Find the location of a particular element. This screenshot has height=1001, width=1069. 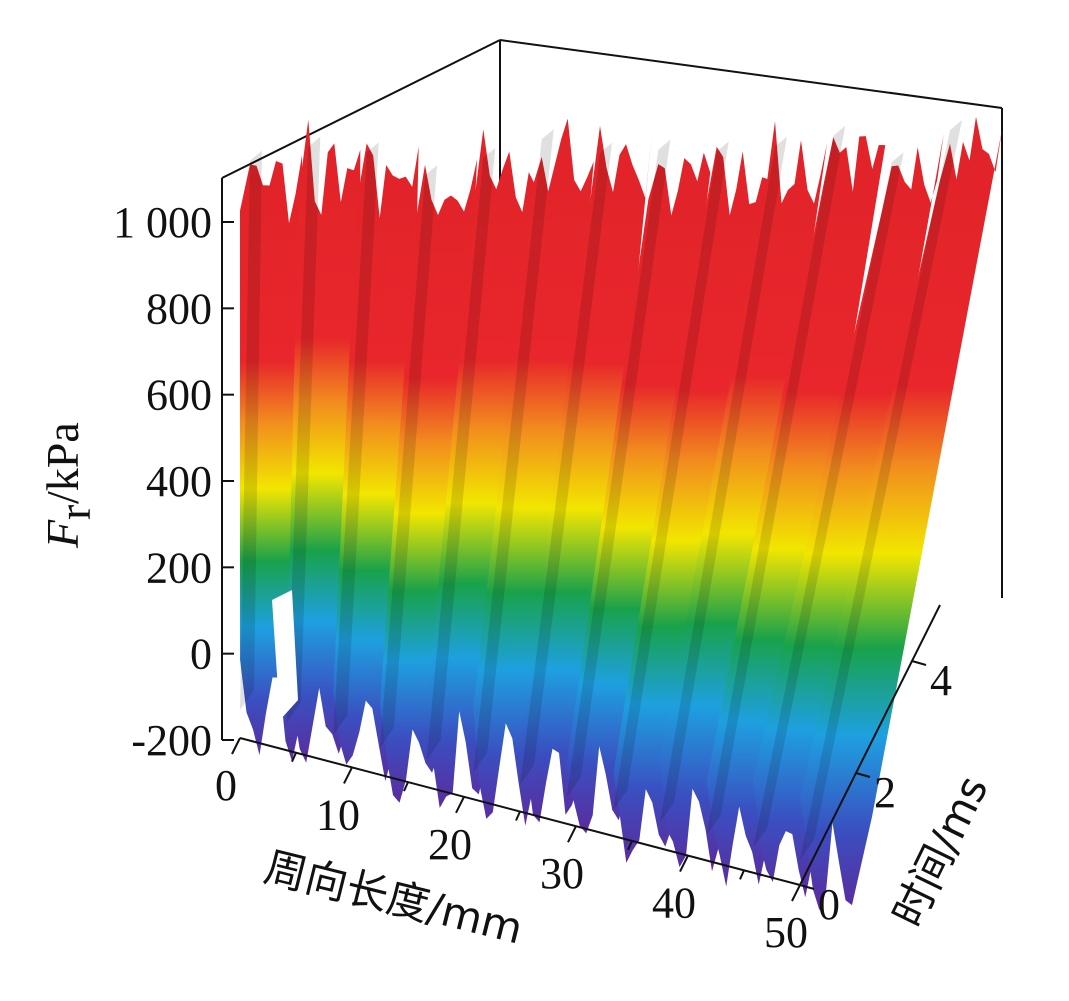

z-axis-title-main: F is located at coordinates (62, 534).